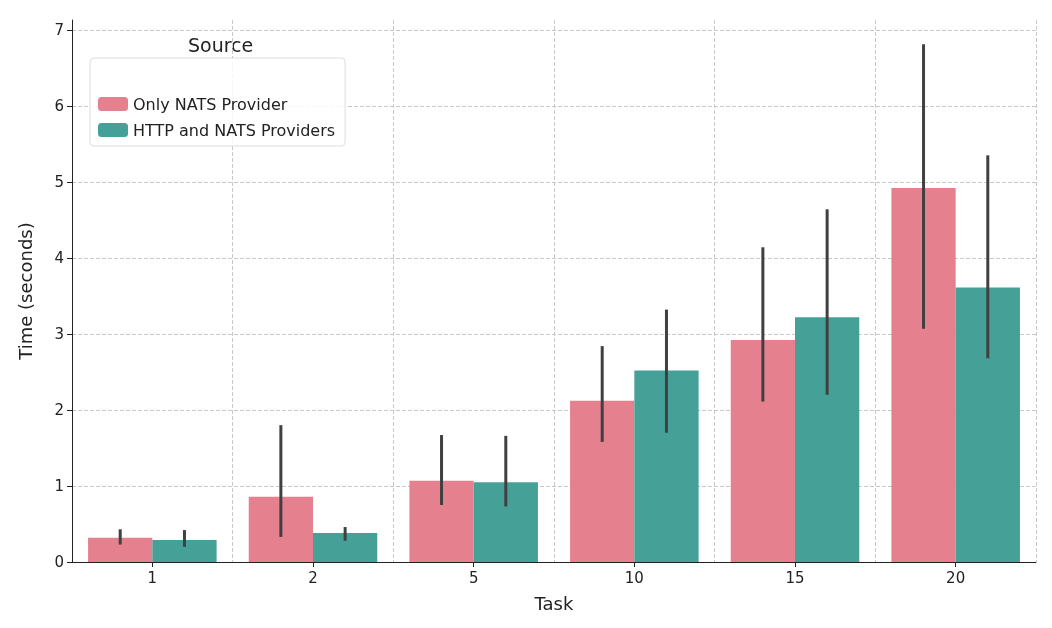  I want to click on y-tick-label: 2, so click(59, 409).